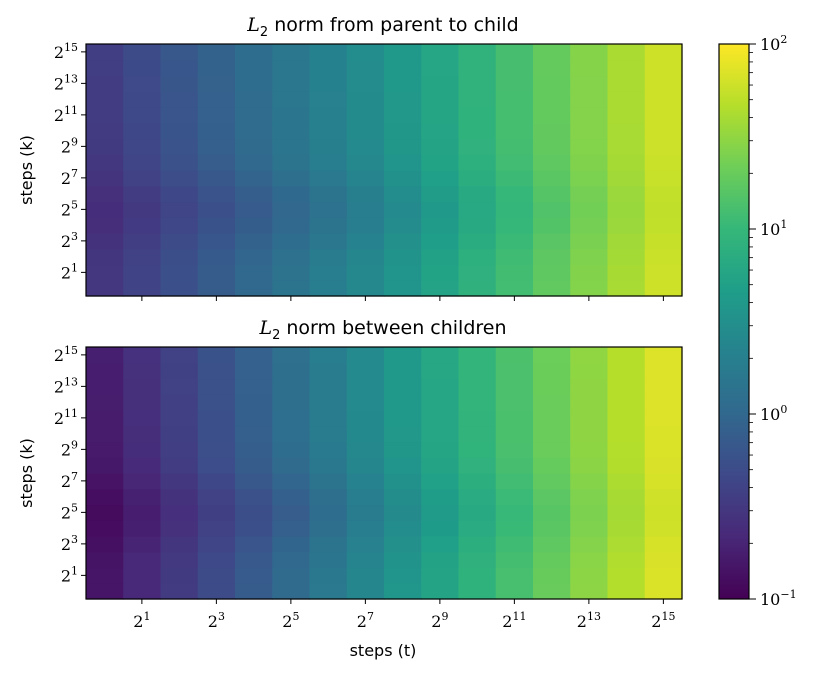 Image resolution: width=817 pixels, height=676 pixels. I want to click on top-x-ticks, so click(402, 298).